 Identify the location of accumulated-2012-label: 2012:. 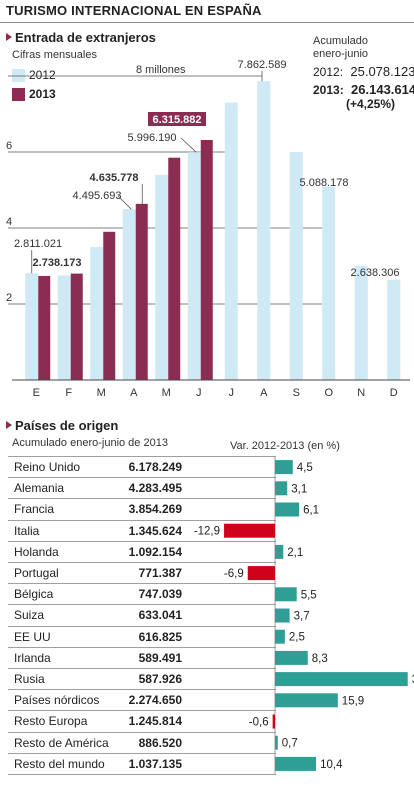
(328, 72).